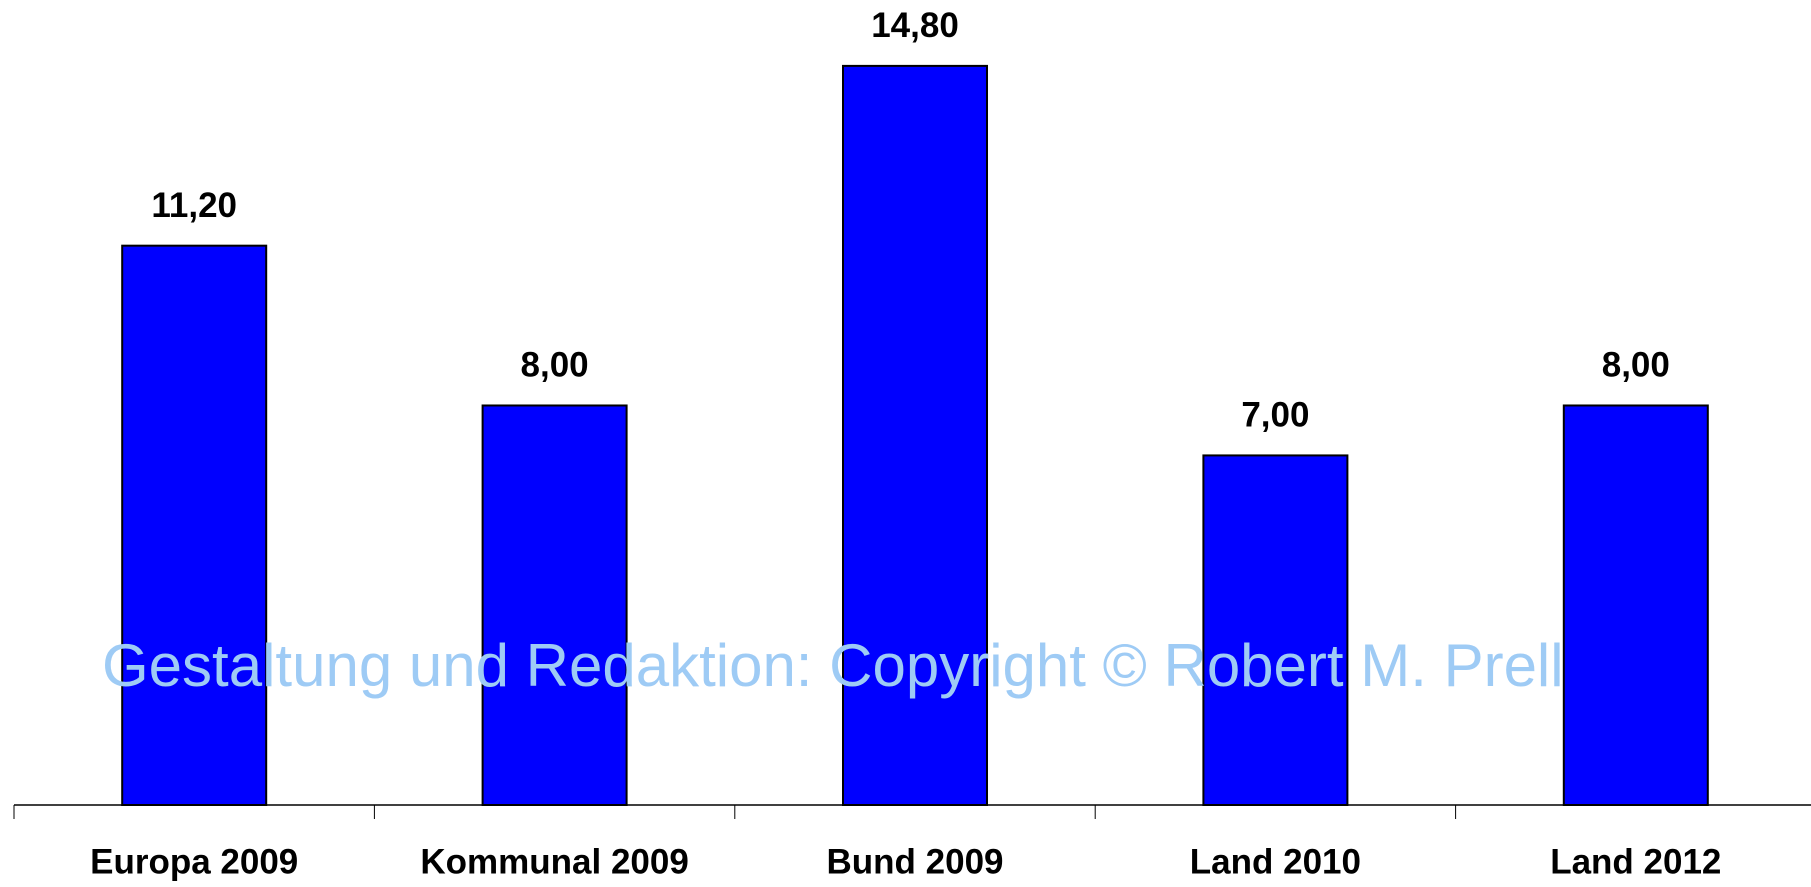 The image size is (1811, 887). I want to click on x-tick-label: Land 2010, so click(1275, 861).